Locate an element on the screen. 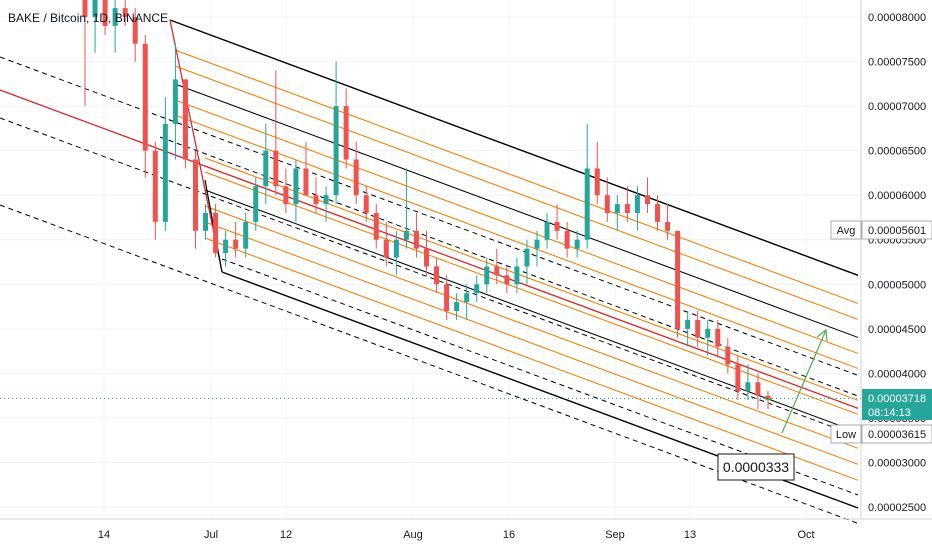  x-tick-label: Oct is located at coordinates (805, 535).